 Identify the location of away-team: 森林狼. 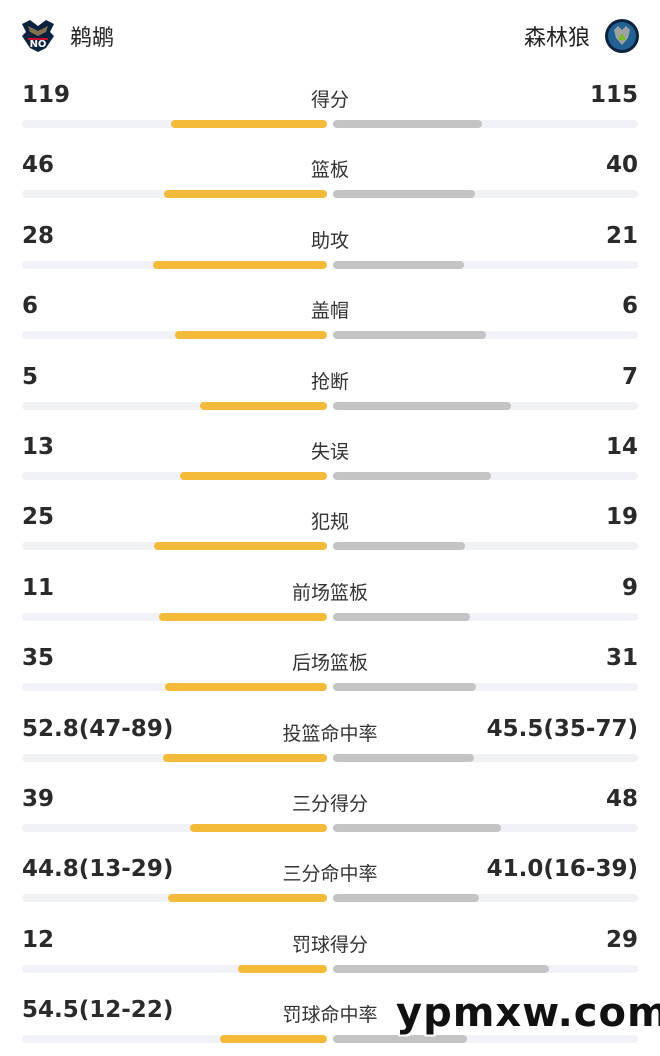
(582, 36).